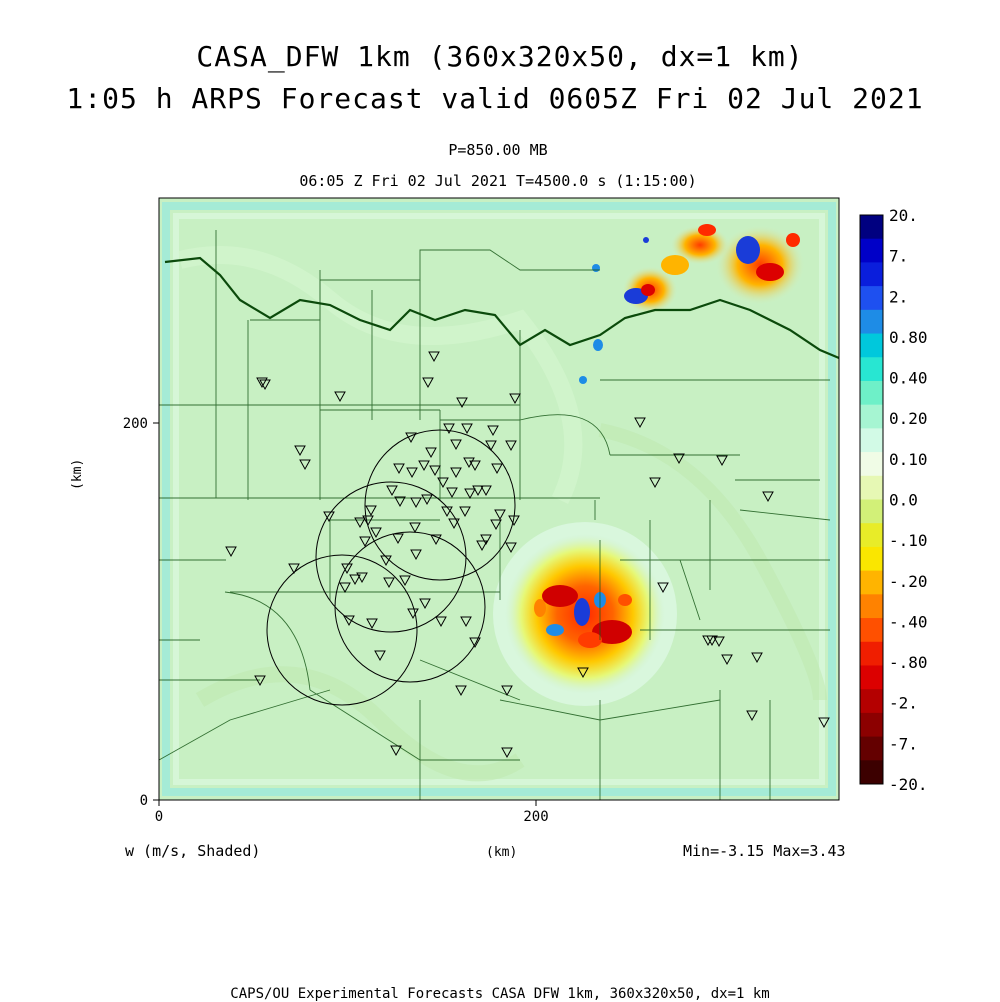 The height and width of the screenshot is (1002, 1000). Describe the element at coordinates (498, 150) in the screenshot. I see `pressure-level-label: P=850.00 MB` at that location.